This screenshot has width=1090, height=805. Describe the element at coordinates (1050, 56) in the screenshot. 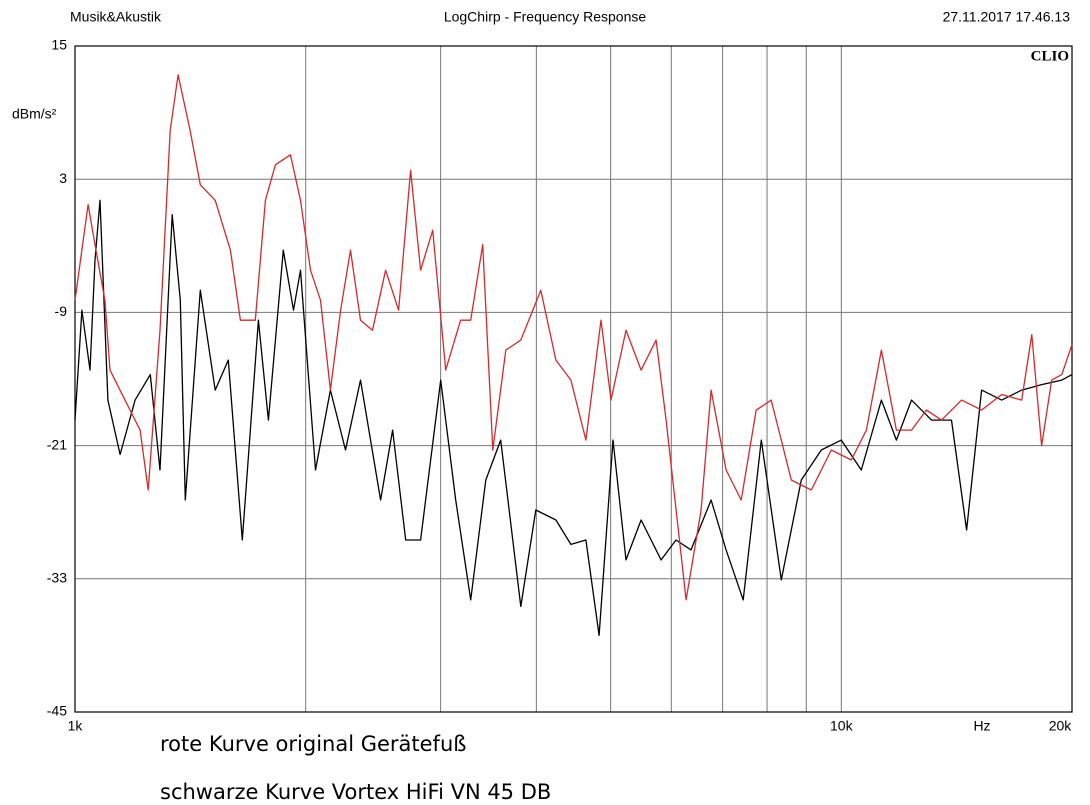

I see `logo: CLIO` at that location.